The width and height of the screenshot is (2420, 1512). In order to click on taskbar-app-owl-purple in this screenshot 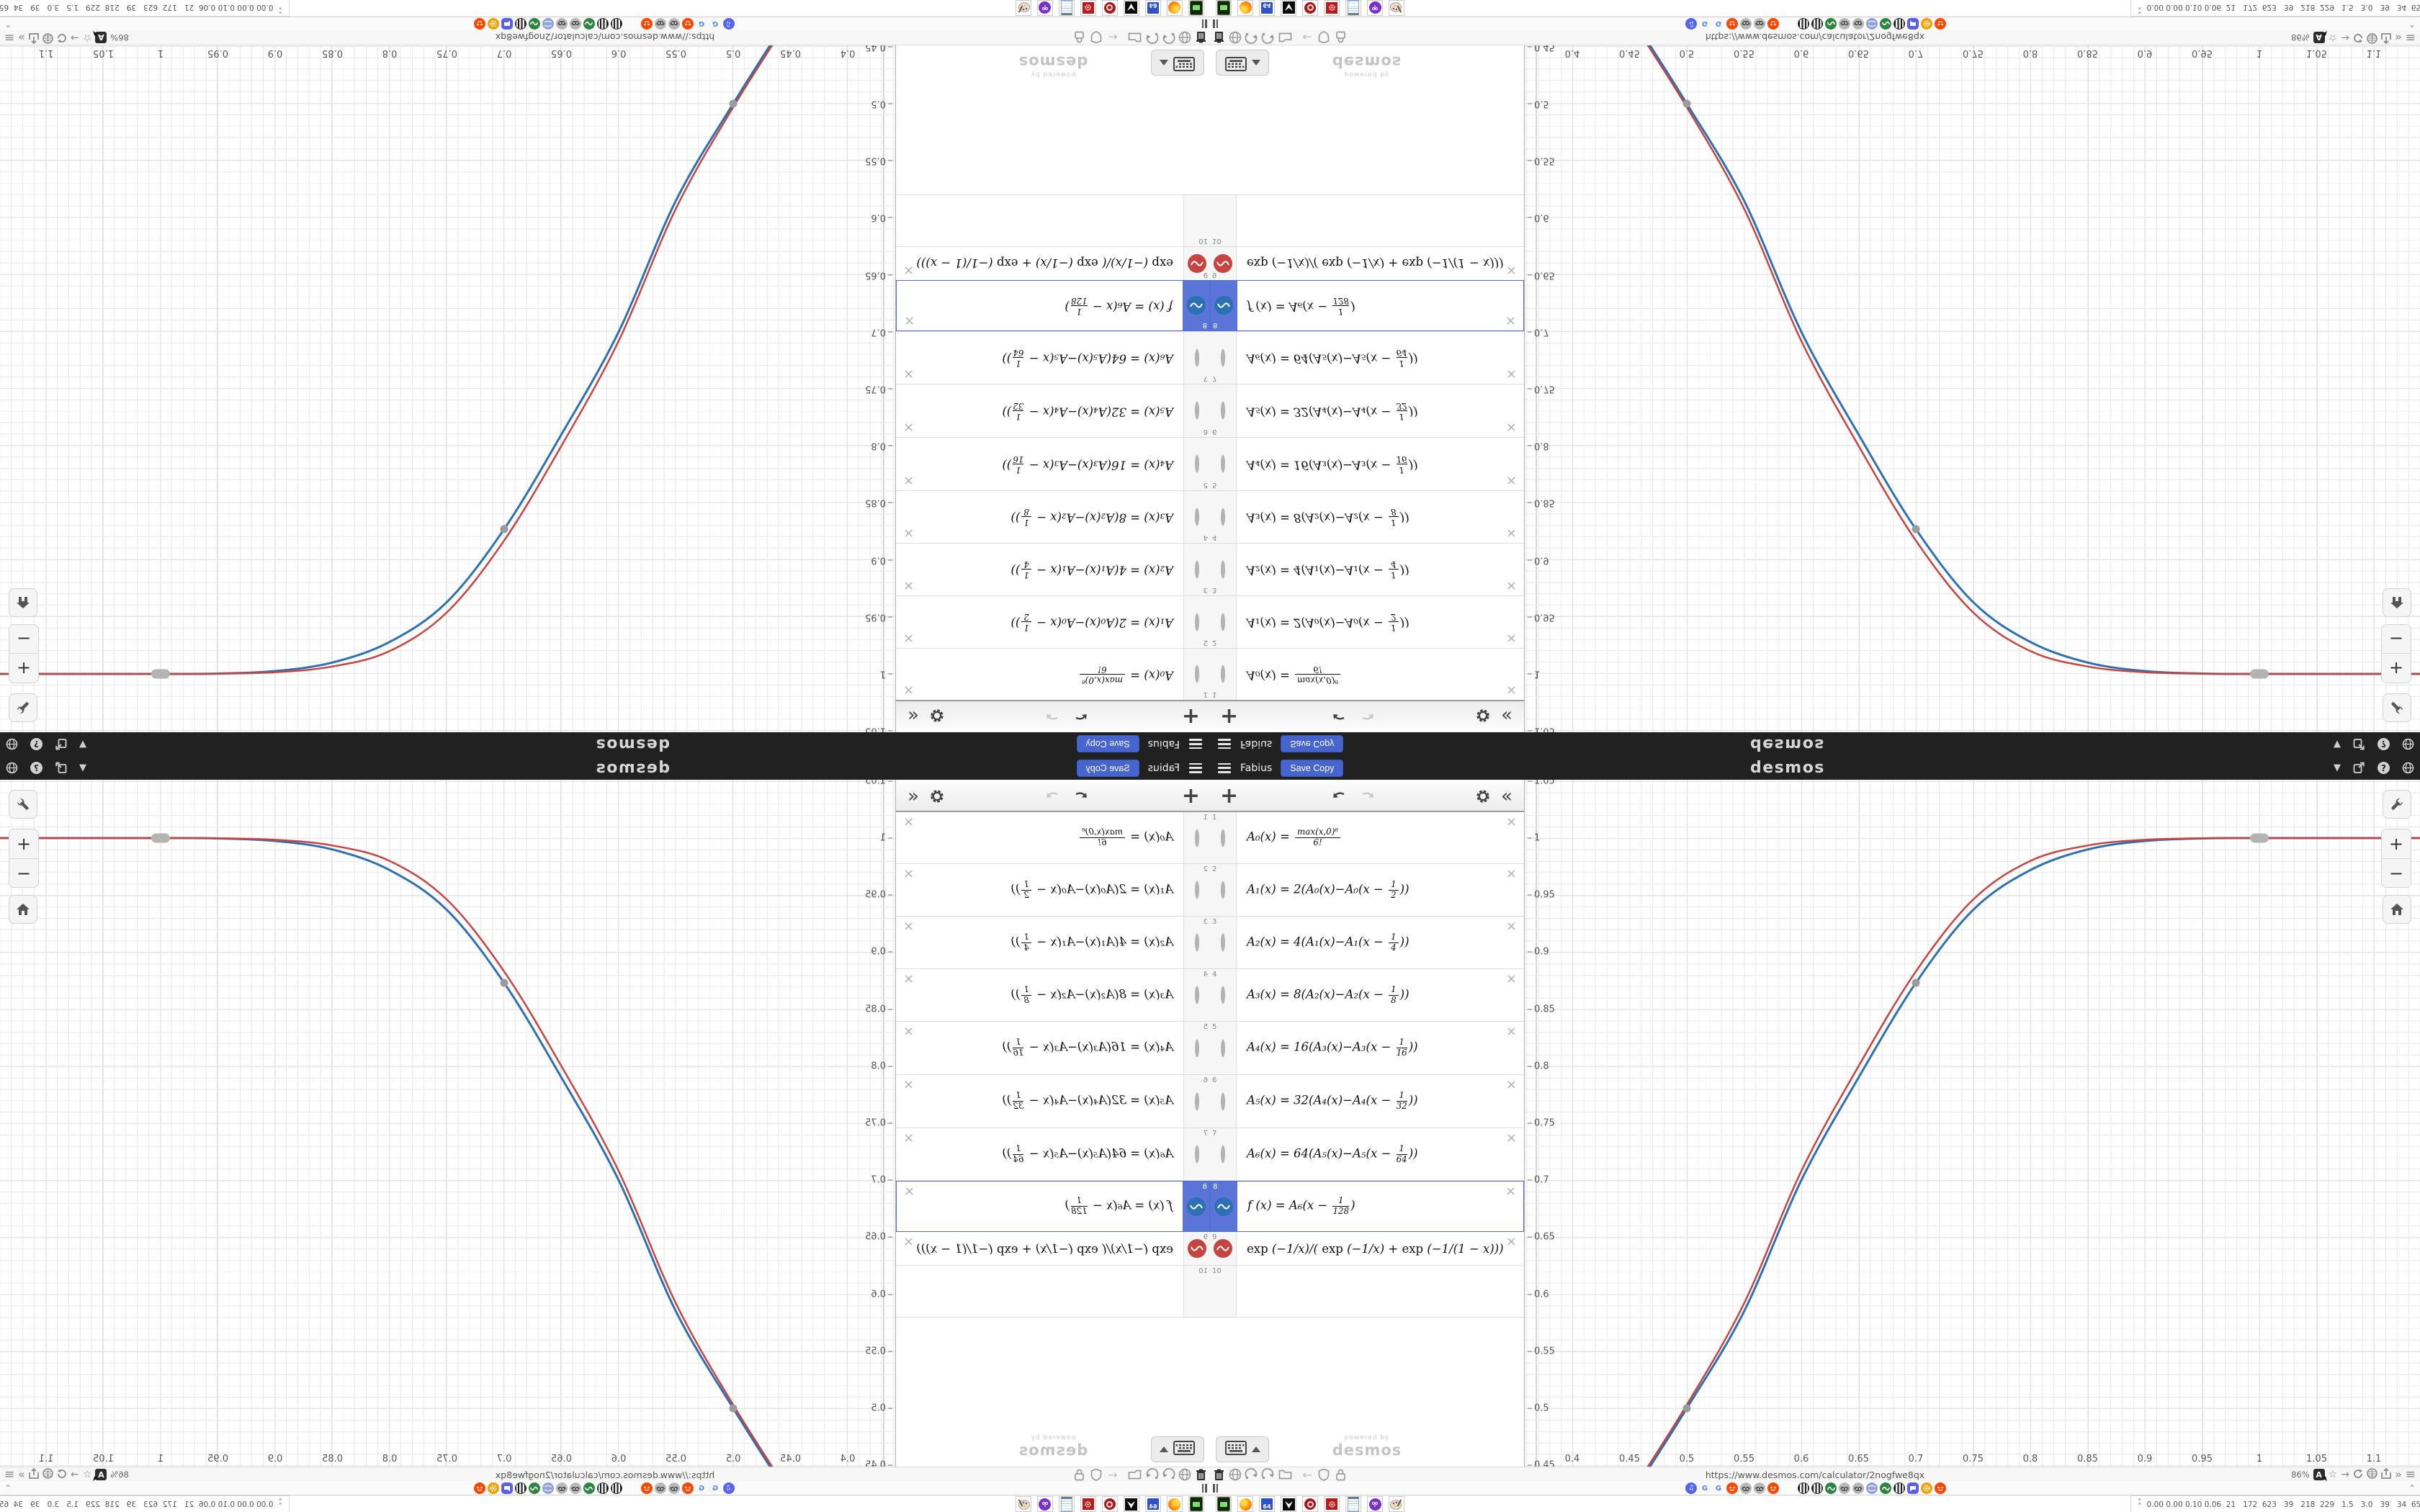, I will do `click(1045, 1504)`.